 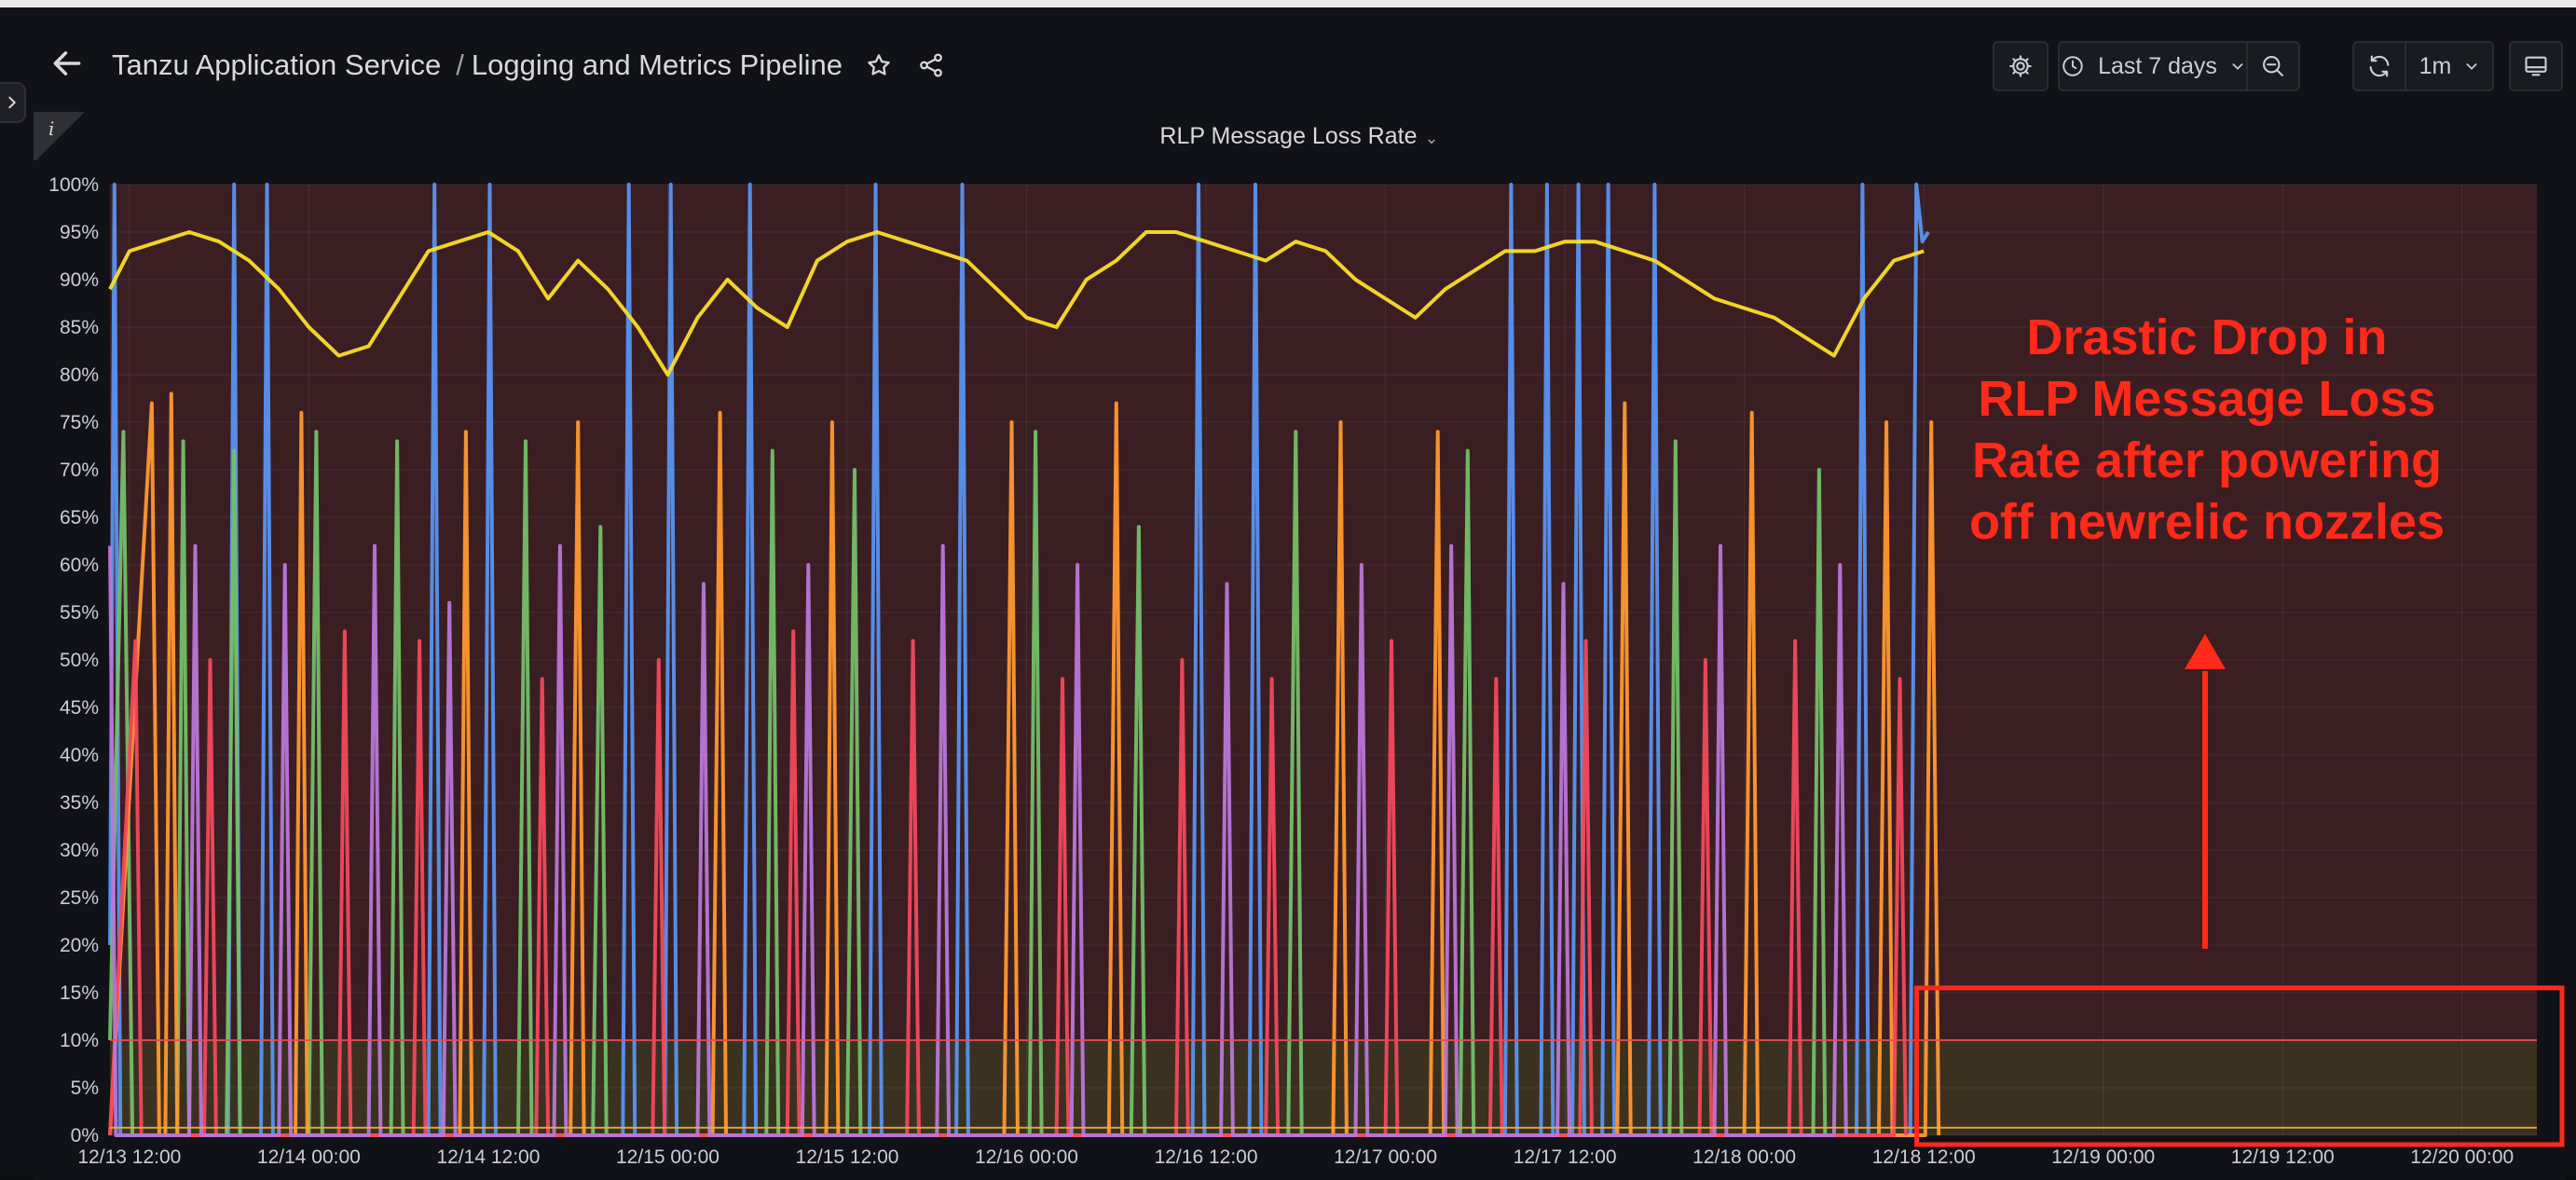 I want to click on y-tick-label: 20%, so click(x=79, y=945).